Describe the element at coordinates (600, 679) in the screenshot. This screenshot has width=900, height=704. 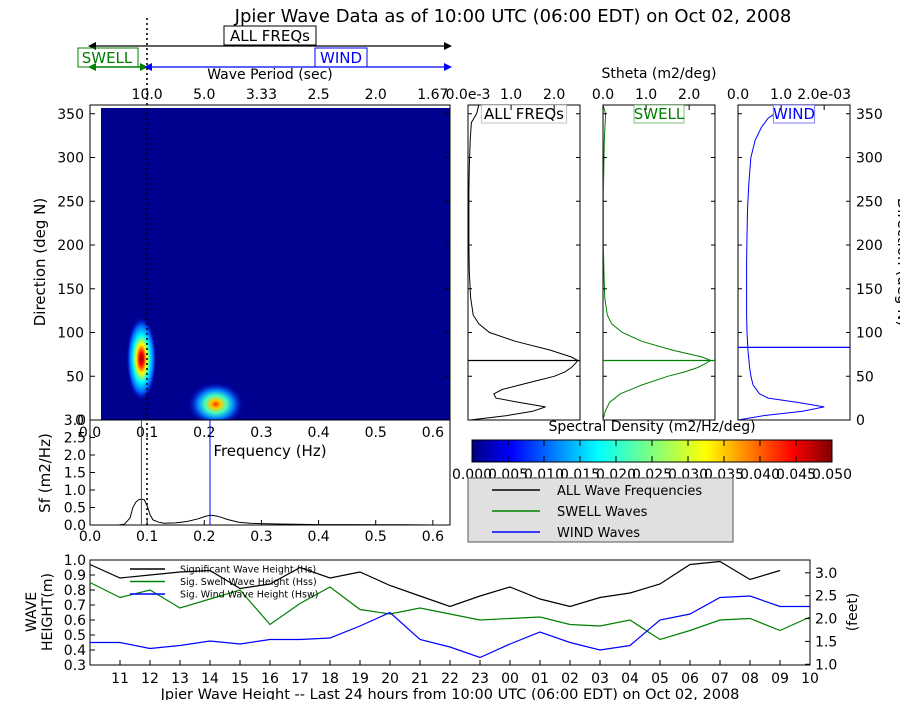
I see `history-x-tick-label: 03` at that location.